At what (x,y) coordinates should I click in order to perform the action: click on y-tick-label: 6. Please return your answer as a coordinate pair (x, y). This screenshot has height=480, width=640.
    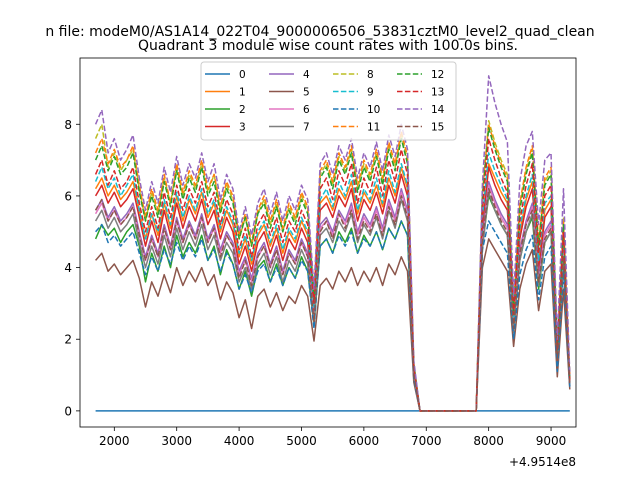
    Looking at the image, I should click on (68, 196).